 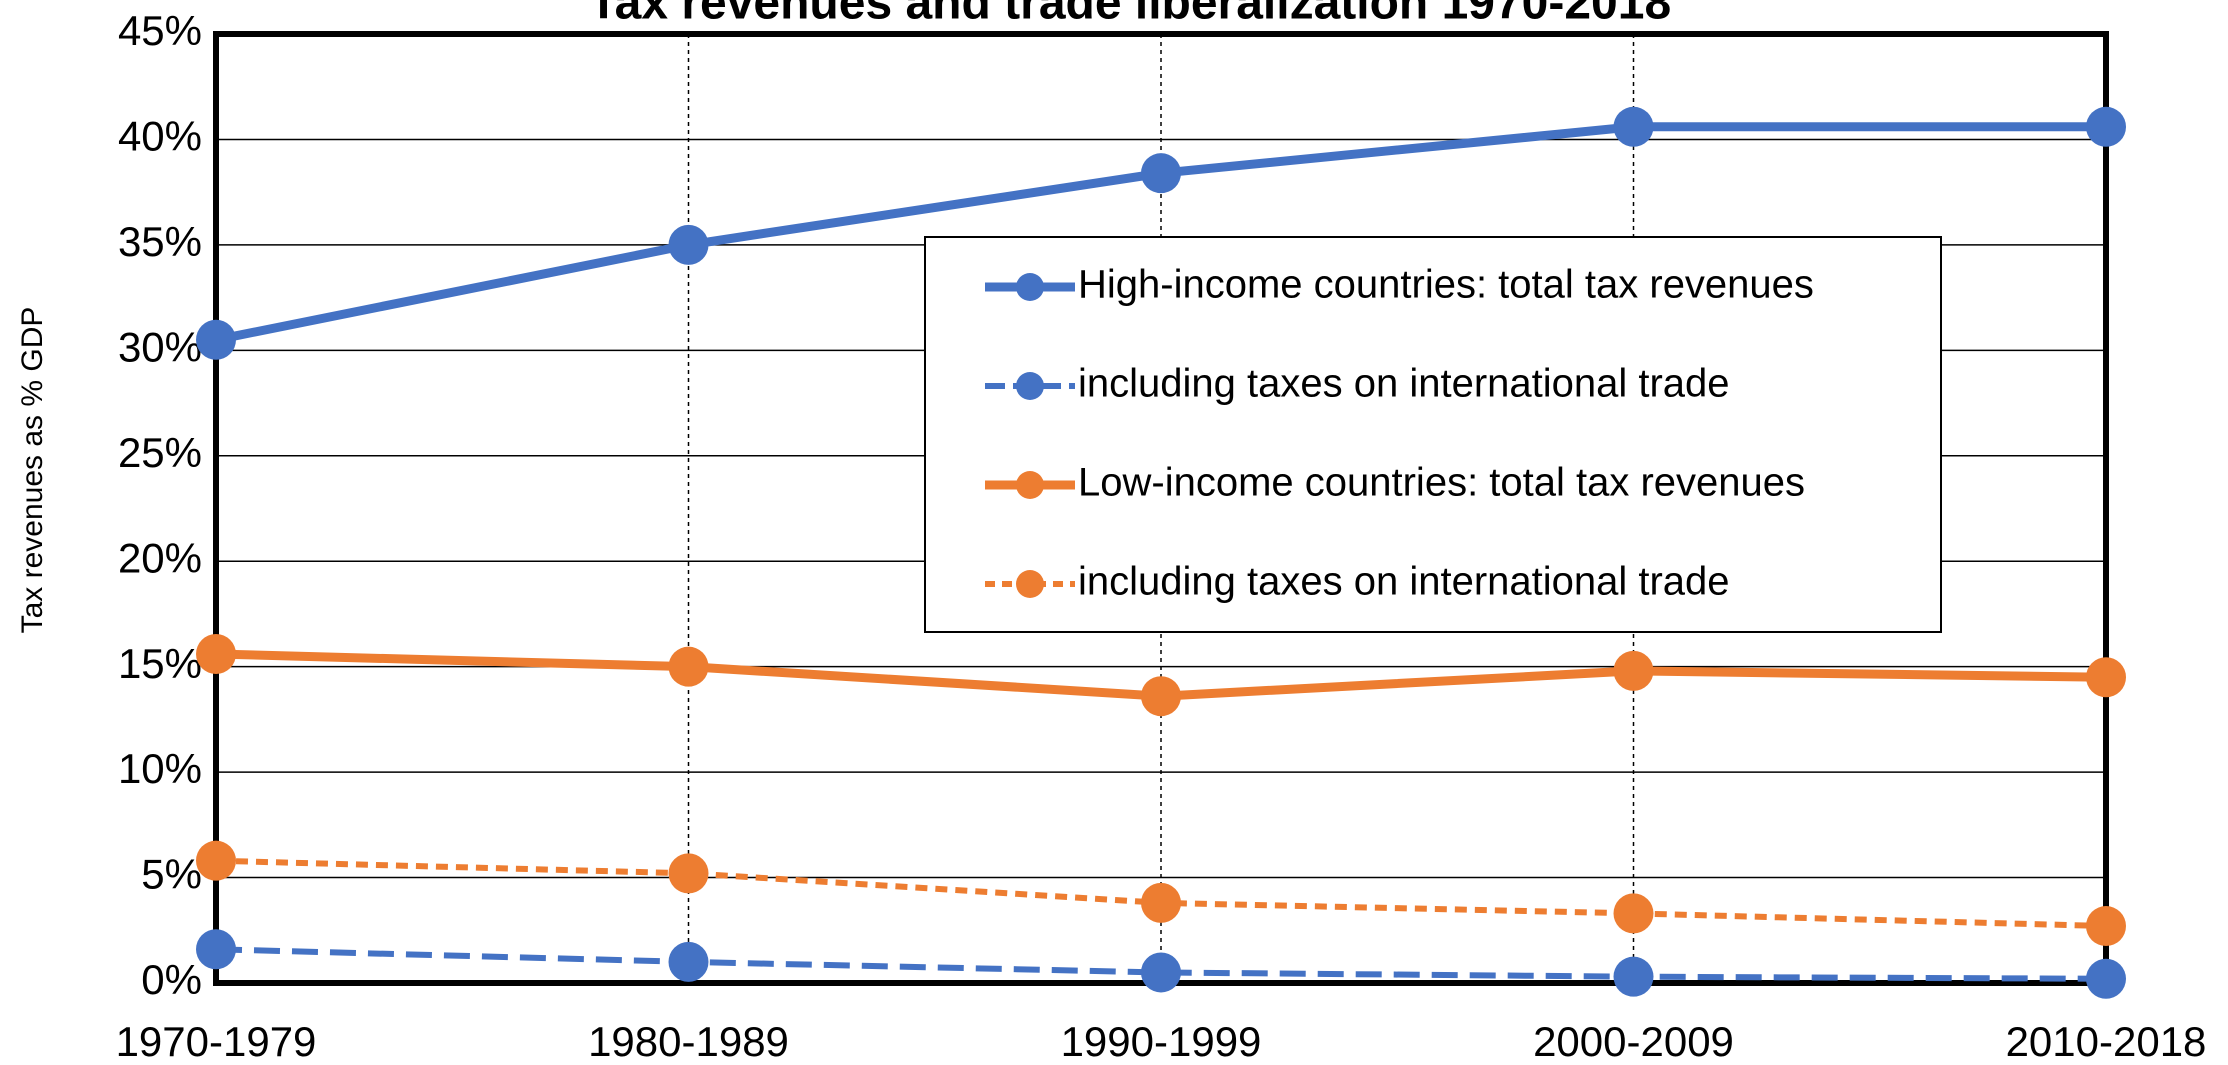 I want to click on y-tick-label: 0%, so click(x=171, y=979).